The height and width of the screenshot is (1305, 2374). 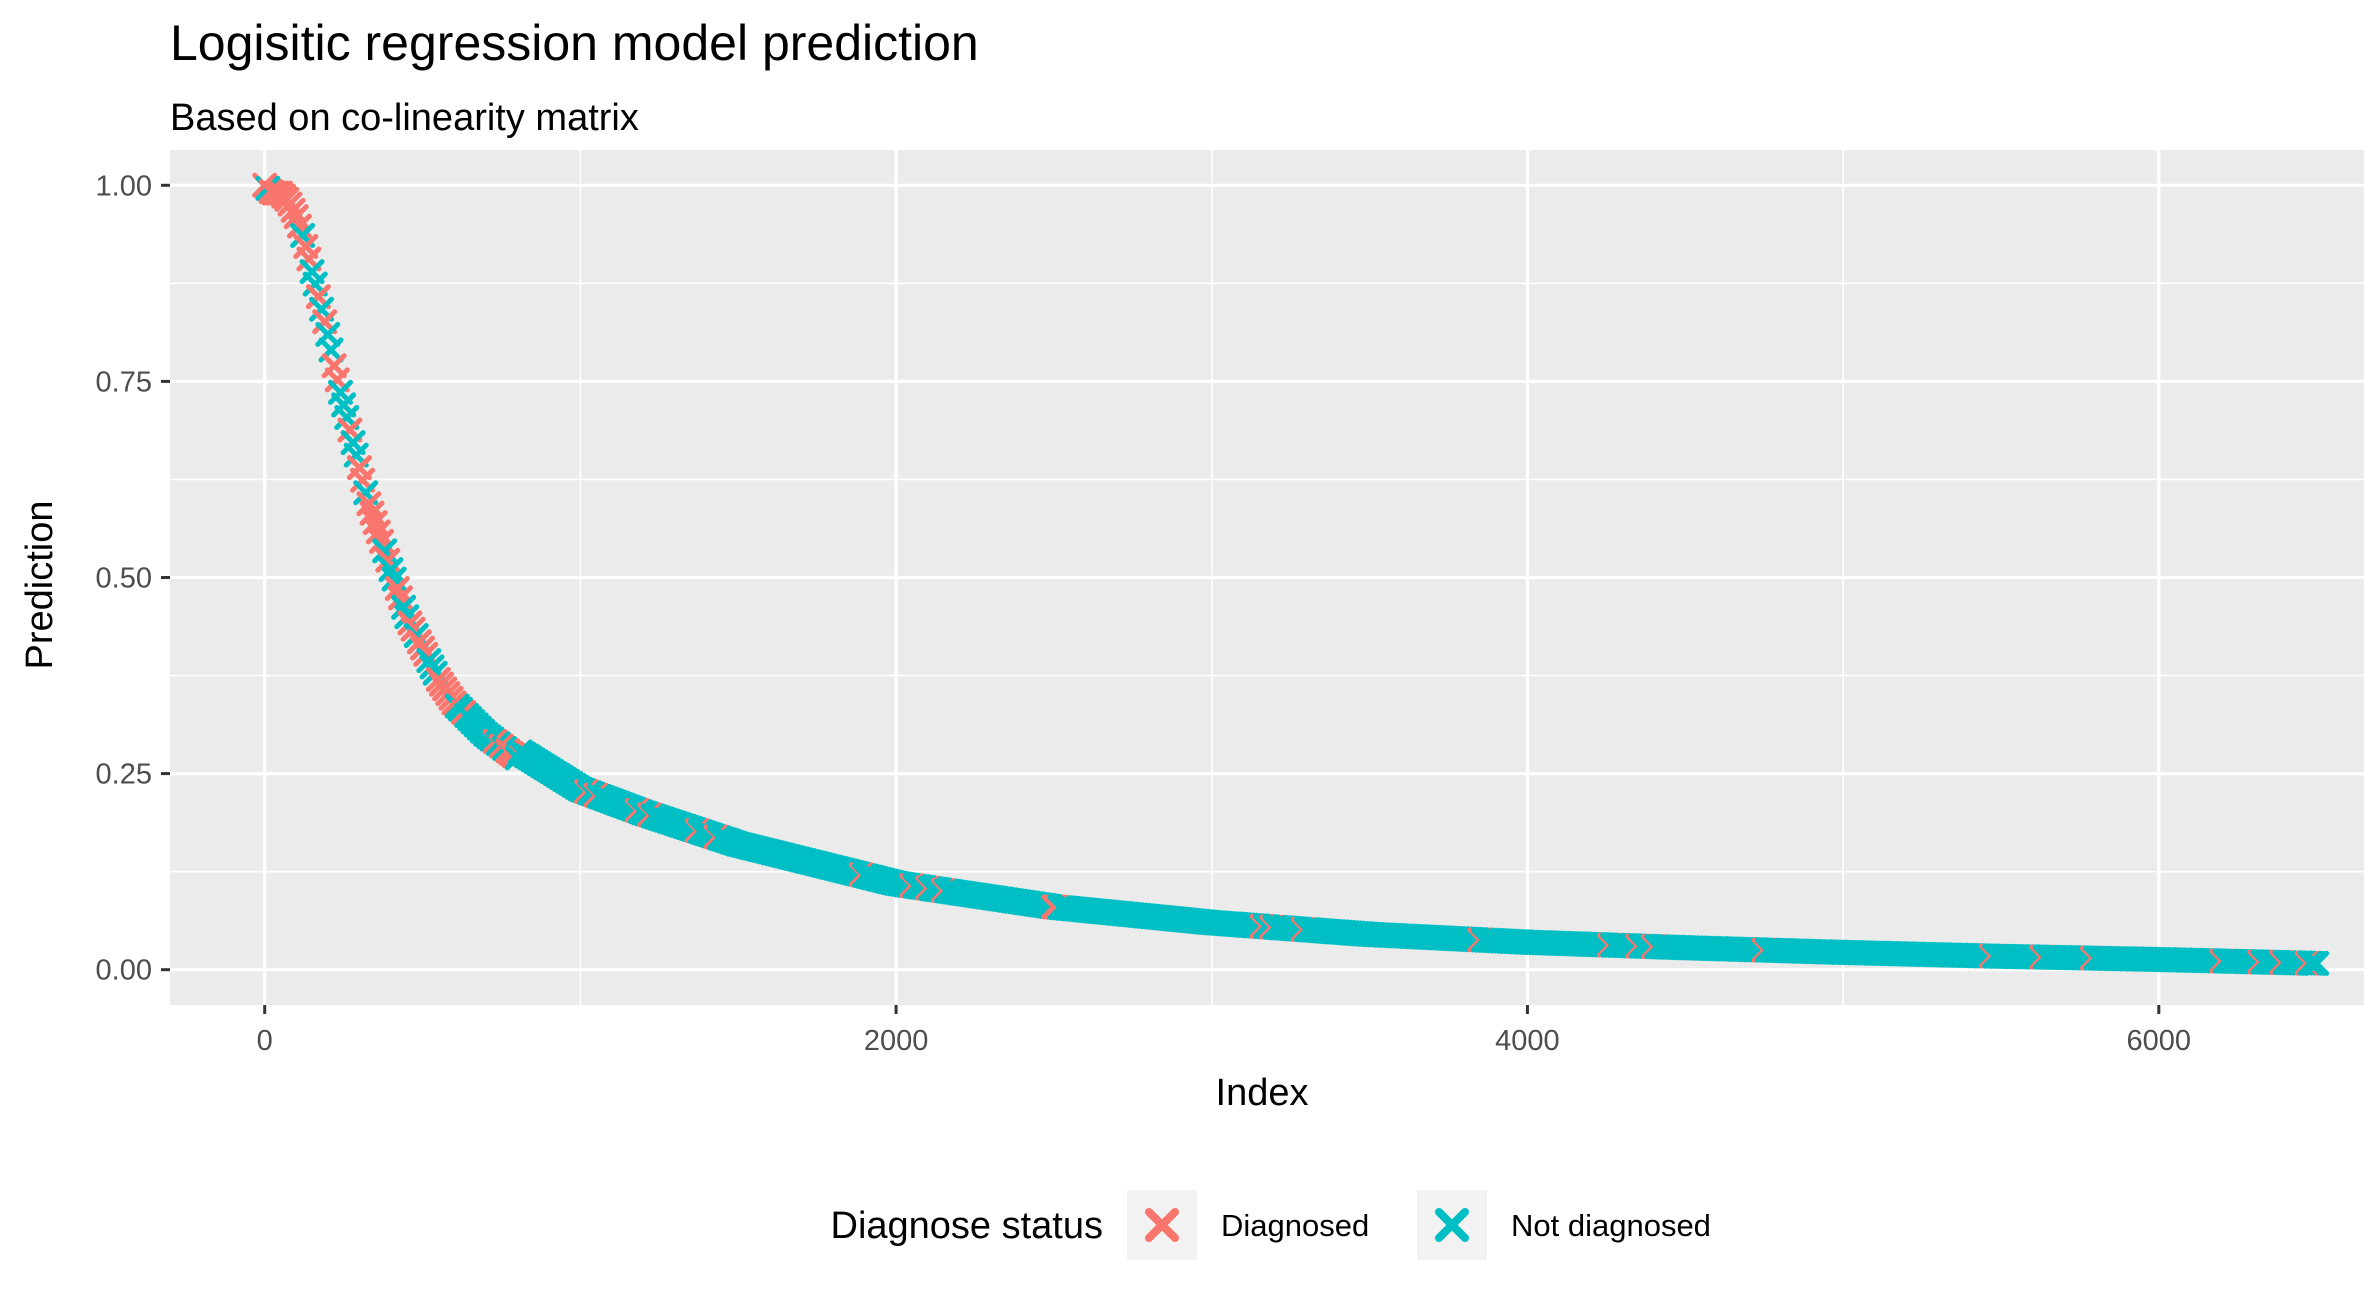 I want to click on y-tick-label: 0.50, so click(x=124, y=579).